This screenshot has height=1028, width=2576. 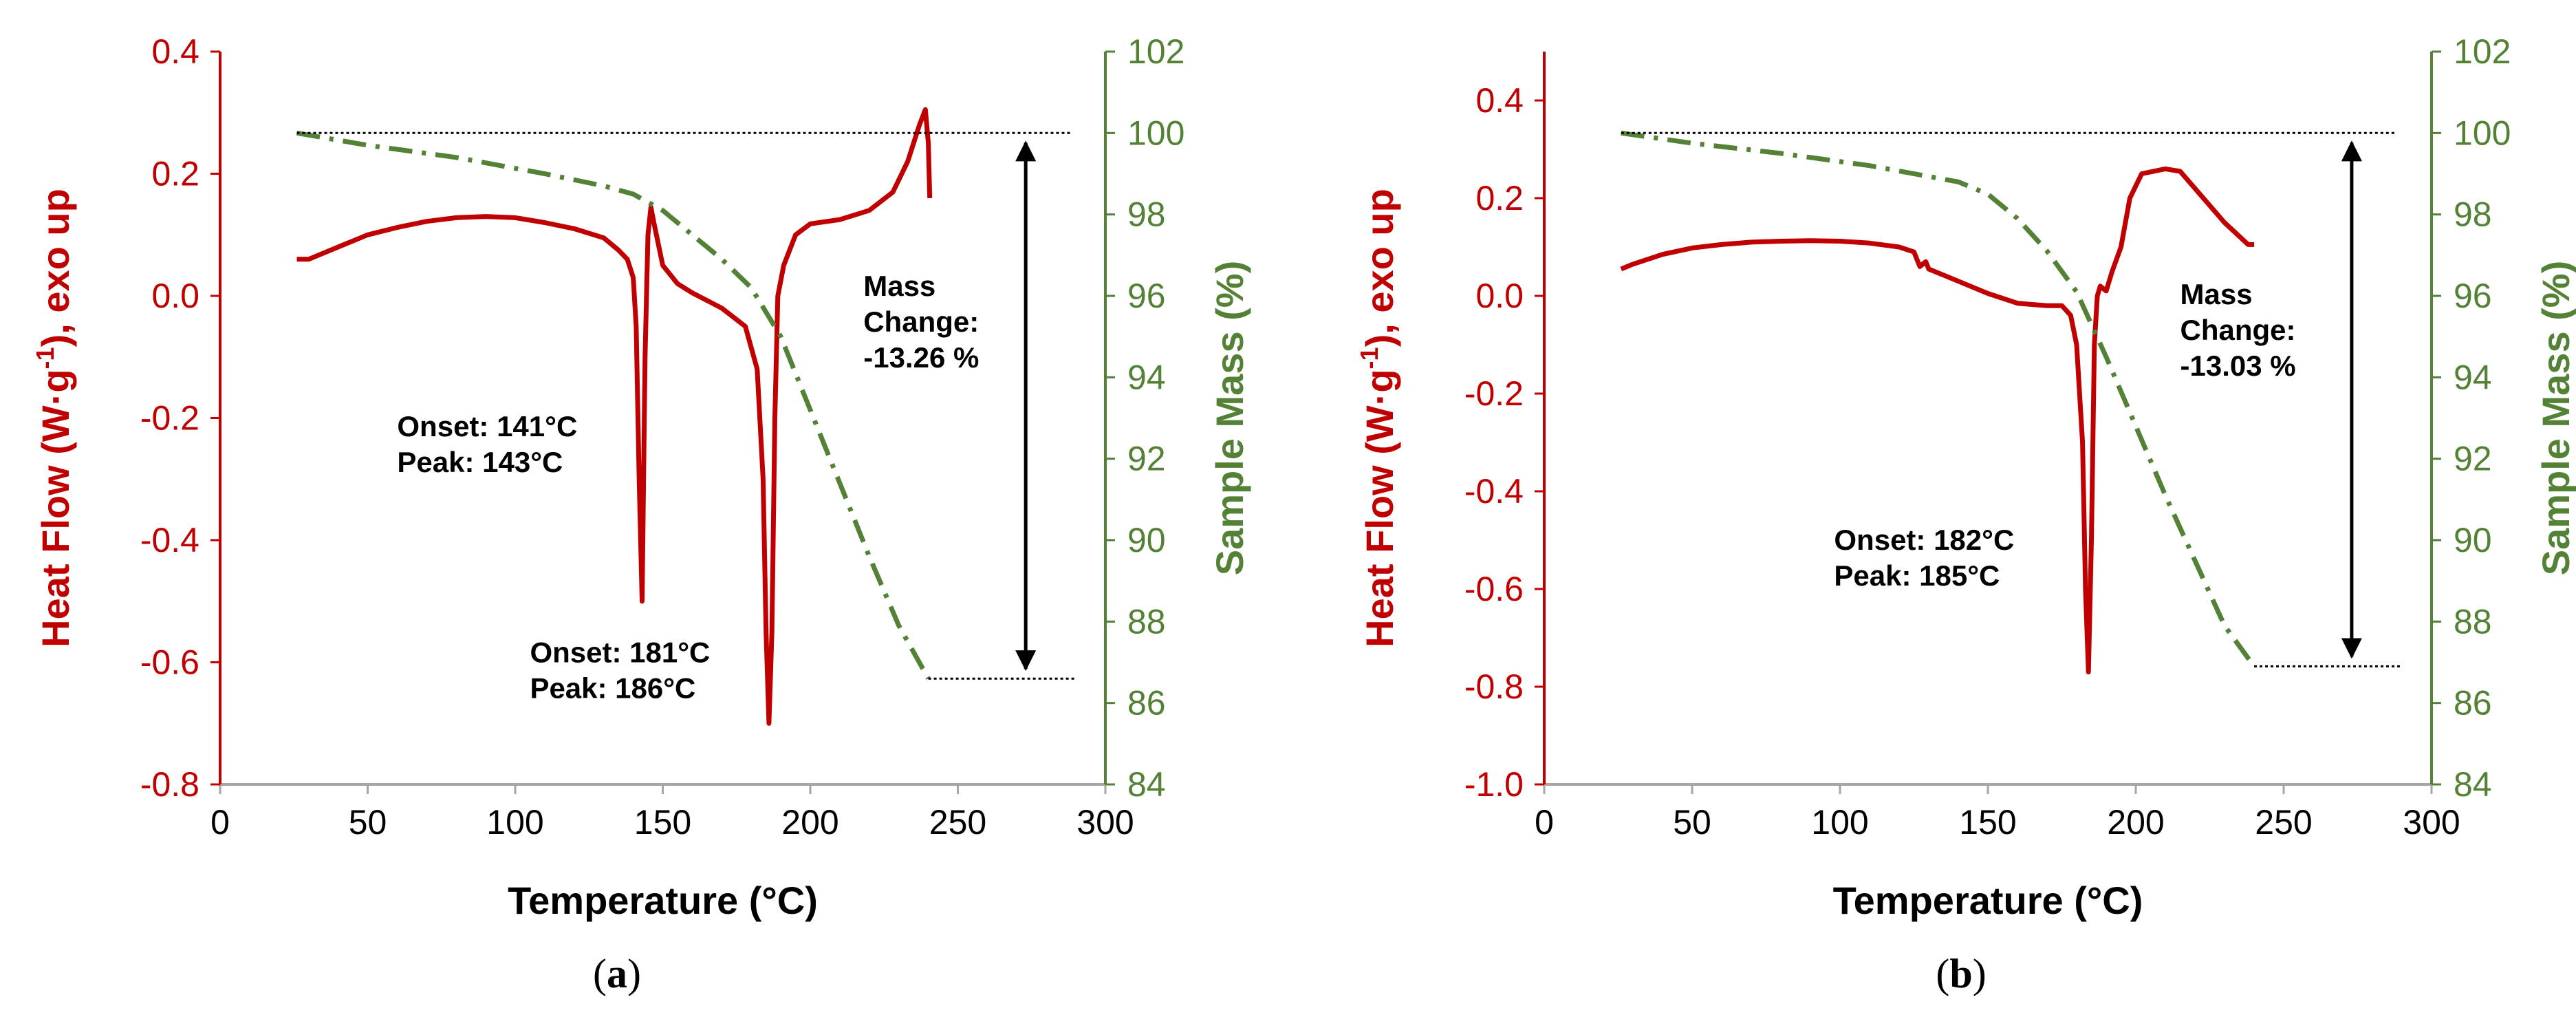 I want to click on annotation-line: Peak: 143°C, so click(x=480, y=462).